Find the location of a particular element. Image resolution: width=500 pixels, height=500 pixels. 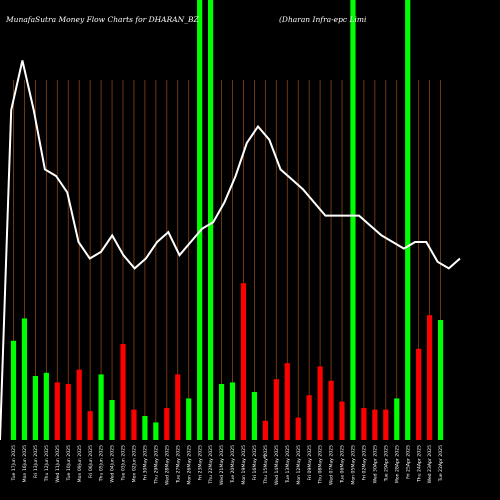

x-tick-label: Thu 24Apr 2025 is located at coordinates (419, 464).